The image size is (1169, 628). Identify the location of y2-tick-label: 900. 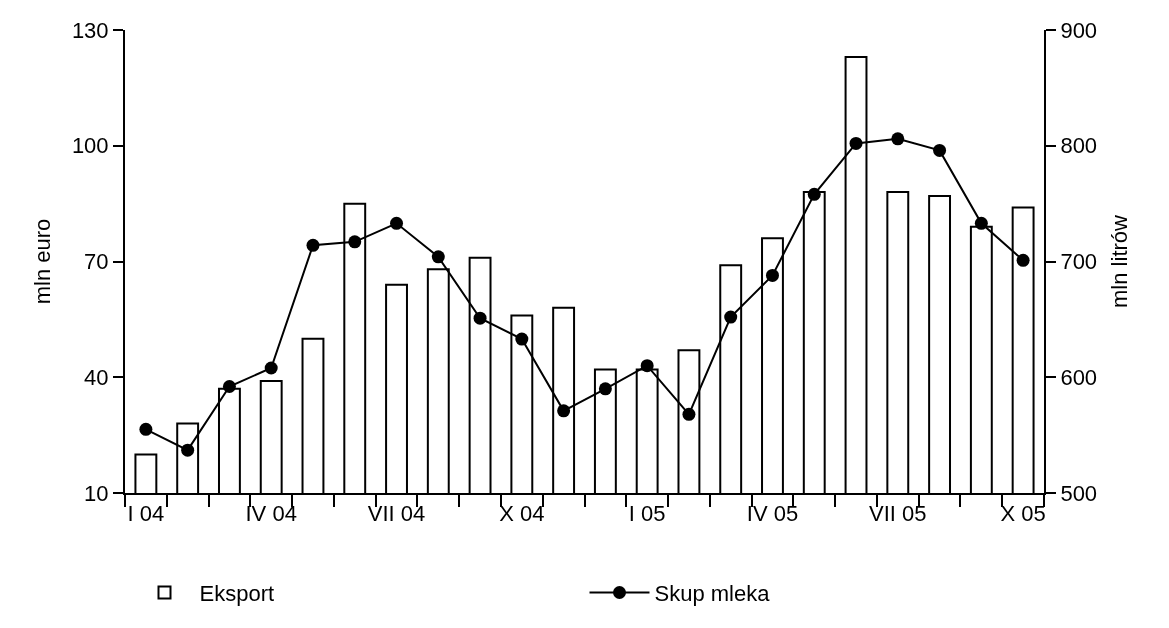
(1079, 30).